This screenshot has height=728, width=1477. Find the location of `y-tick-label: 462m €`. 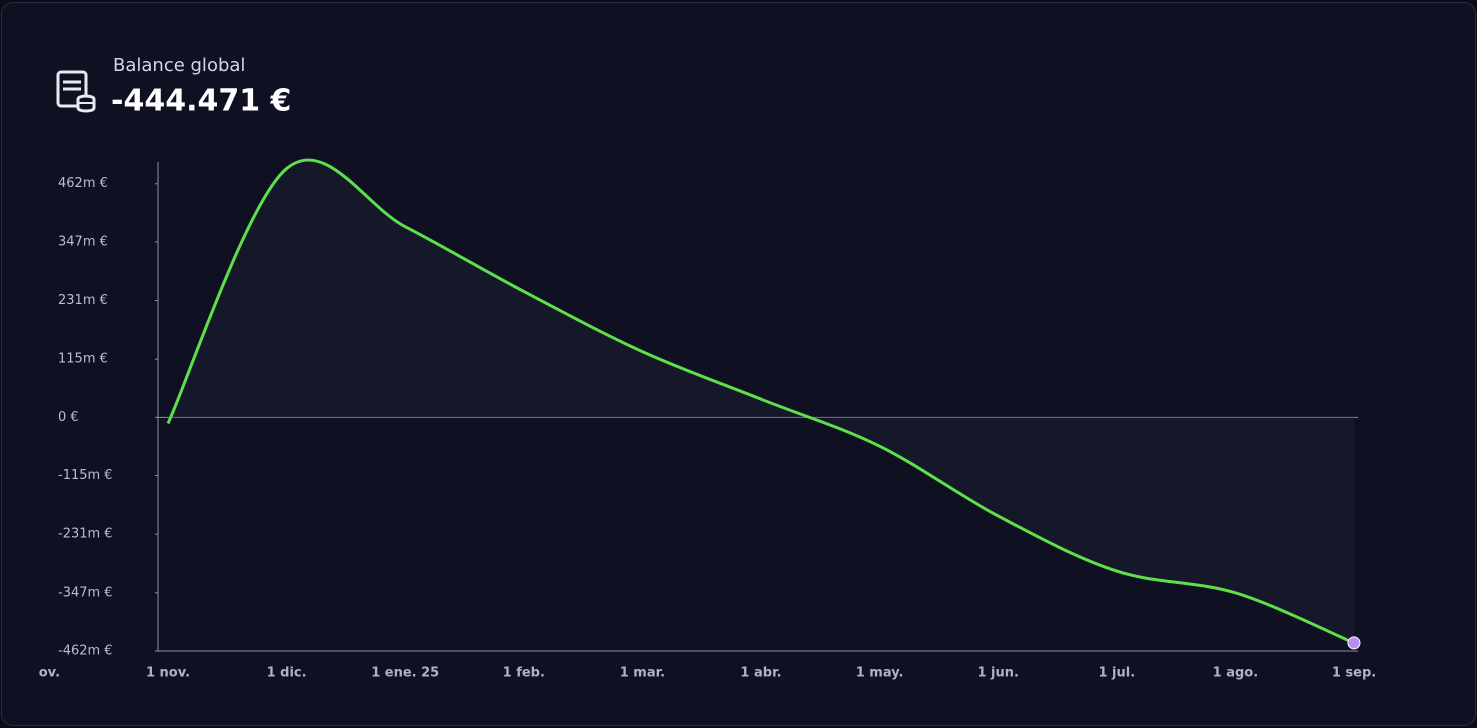

y-tick-label: 462m € is located at coordinates (83, 183).